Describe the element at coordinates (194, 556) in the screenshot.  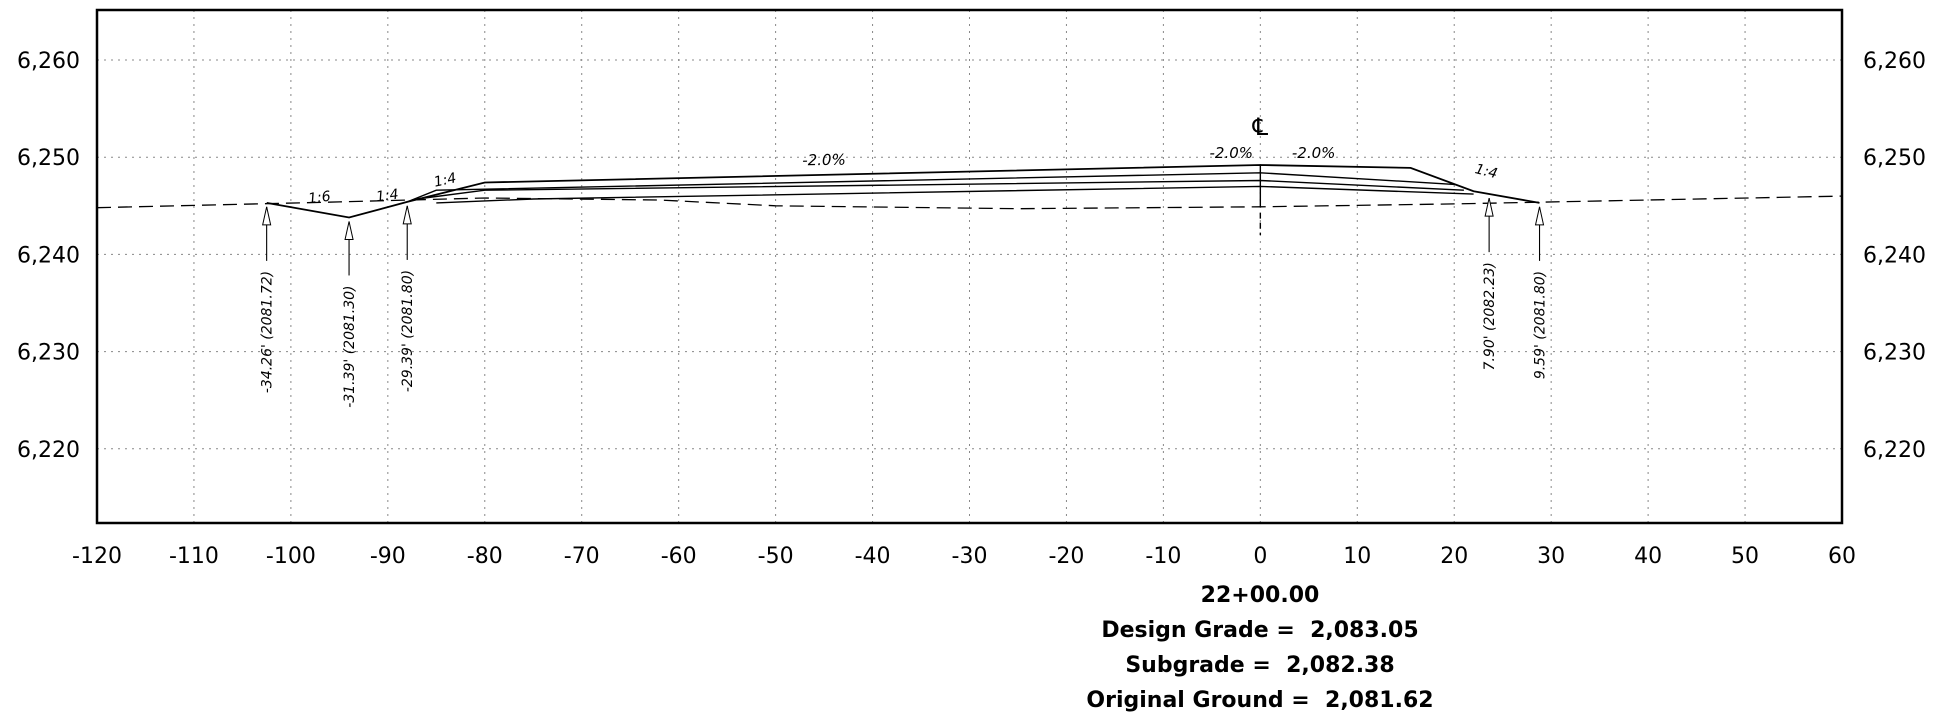
I see `x-tick-label: -110` at that location.